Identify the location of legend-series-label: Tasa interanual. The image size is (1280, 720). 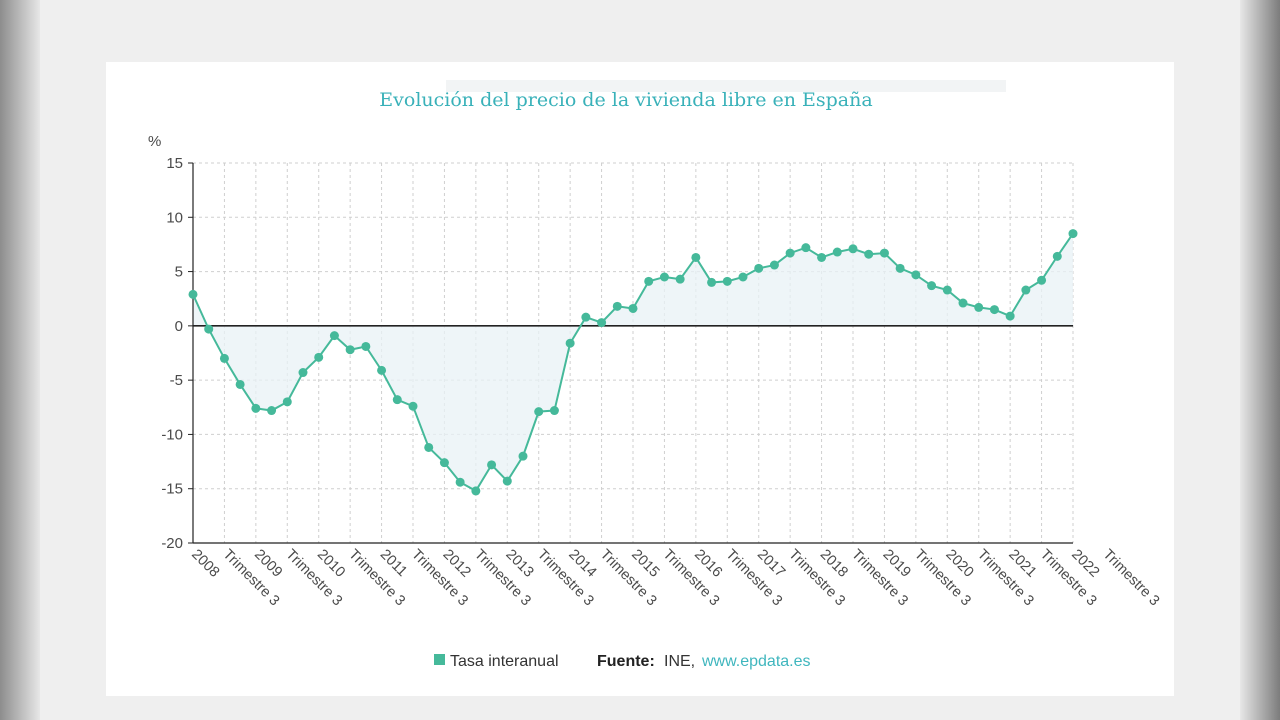
(504, 661).